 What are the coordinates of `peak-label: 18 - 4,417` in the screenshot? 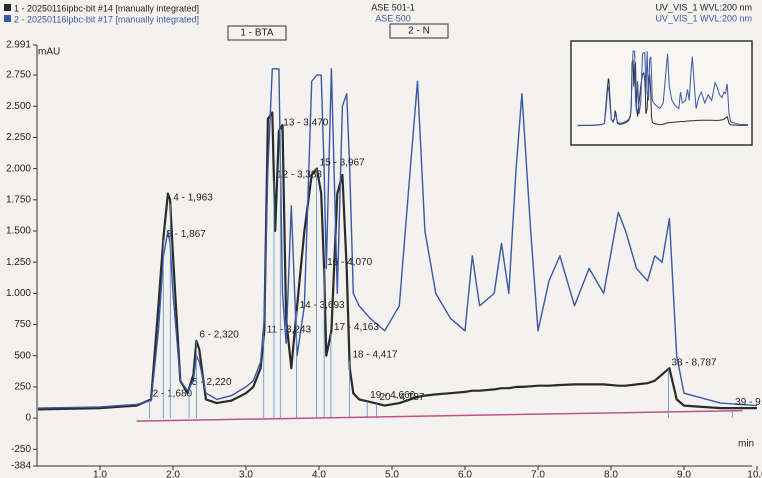 It's located at (374, 354).